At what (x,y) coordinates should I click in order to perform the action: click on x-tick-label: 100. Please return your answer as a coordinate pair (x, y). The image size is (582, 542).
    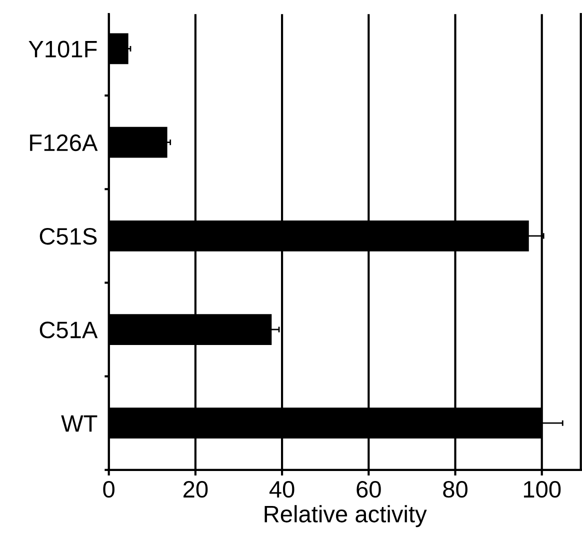
    Looking at the image, I should click on (542, 489).